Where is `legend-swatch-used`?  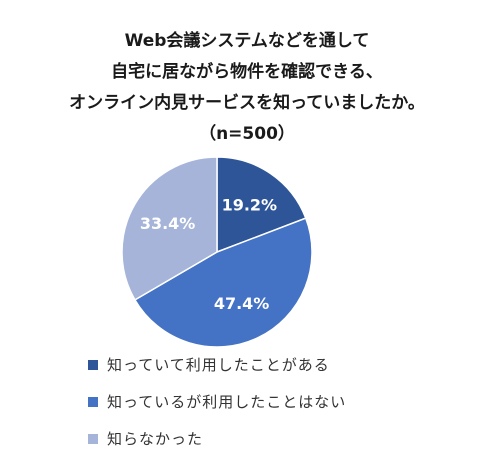 legend-swatch-used is located at coordinates (93, 364).